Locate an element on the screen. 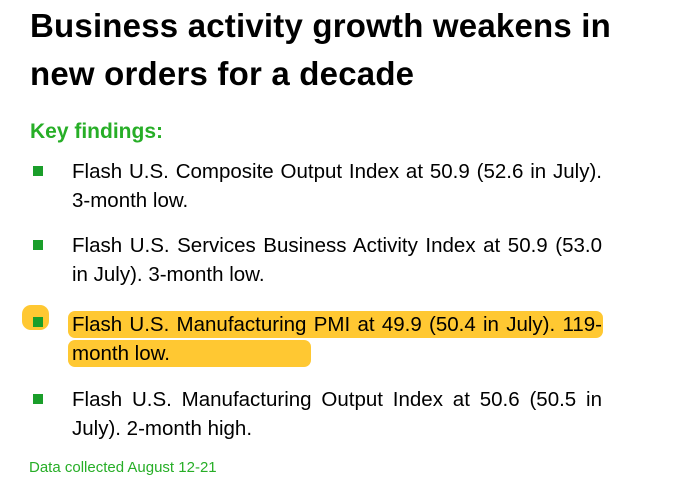 The width and height of the screenshot is (680, 496). key-findings-heading: Key findings: is located at coordinates (97, 131).